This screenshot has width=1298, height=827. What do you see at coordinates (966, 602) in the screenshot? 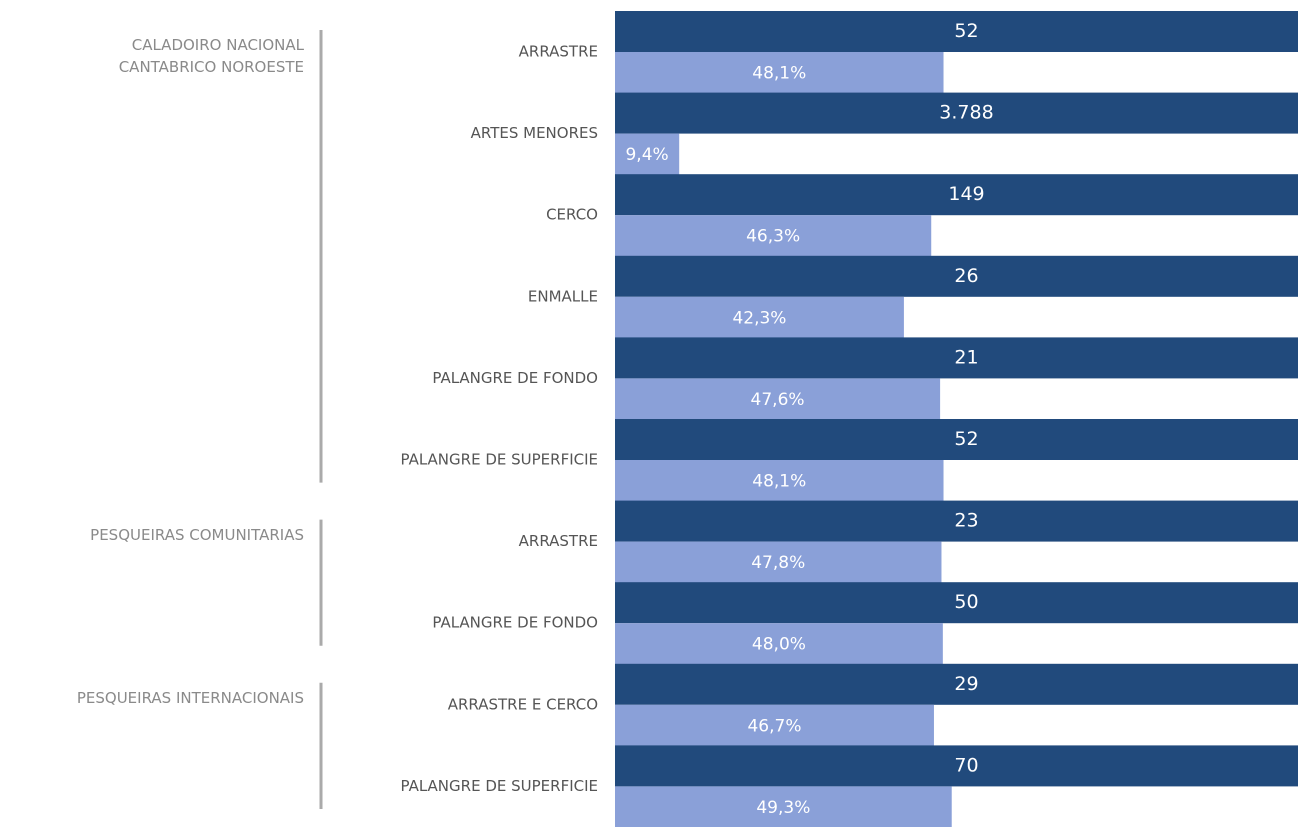
I see `count-label: 50` at bounding box center [966, 602].